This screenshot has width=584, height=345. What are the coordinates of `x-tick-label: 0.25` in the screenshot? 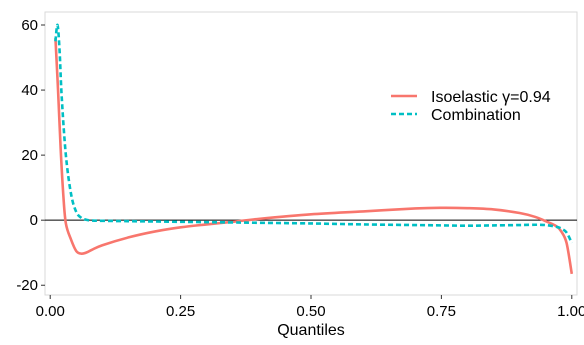 It's located at (180, 311).